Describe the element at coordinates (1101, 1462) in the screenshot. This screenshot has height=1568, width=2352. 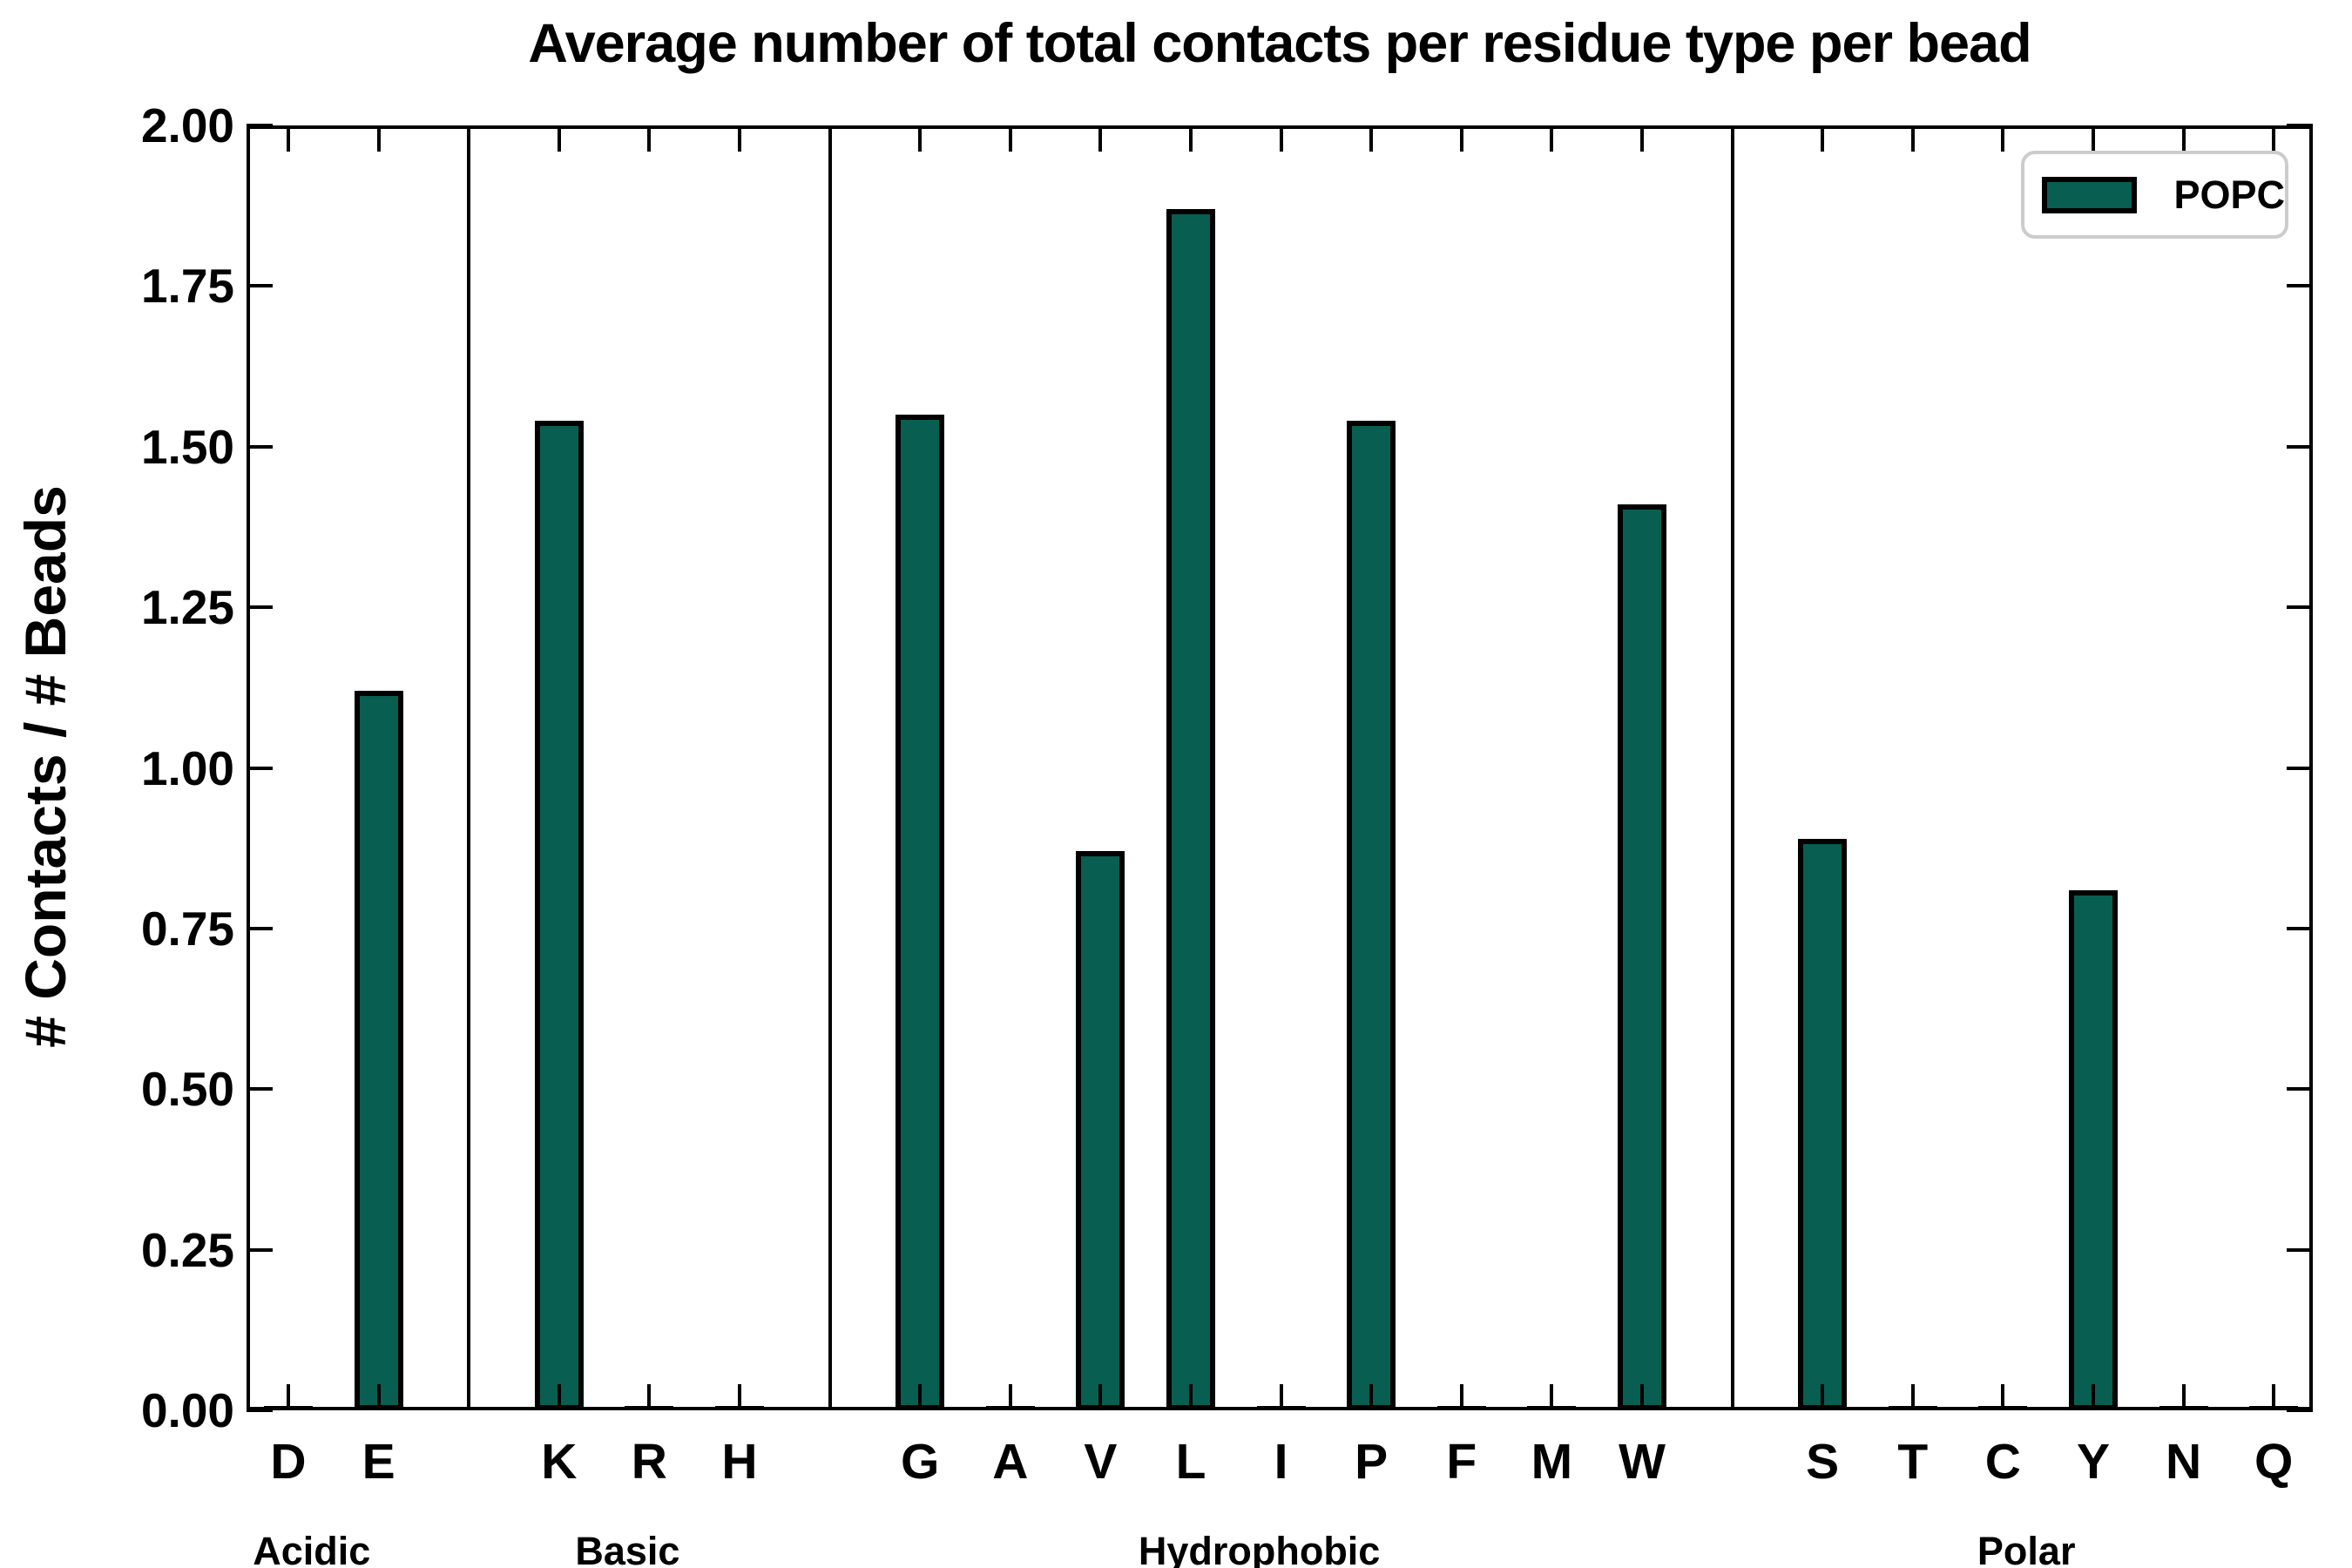
I see `x-tick-label-V: V` at that location.